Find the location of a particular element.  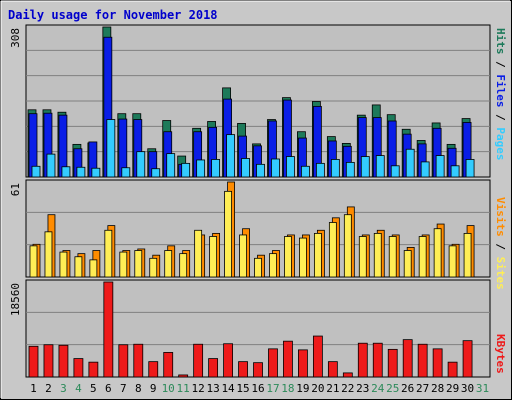

x-tick-label-day-18: 18 is located at coordinates (287, 388).